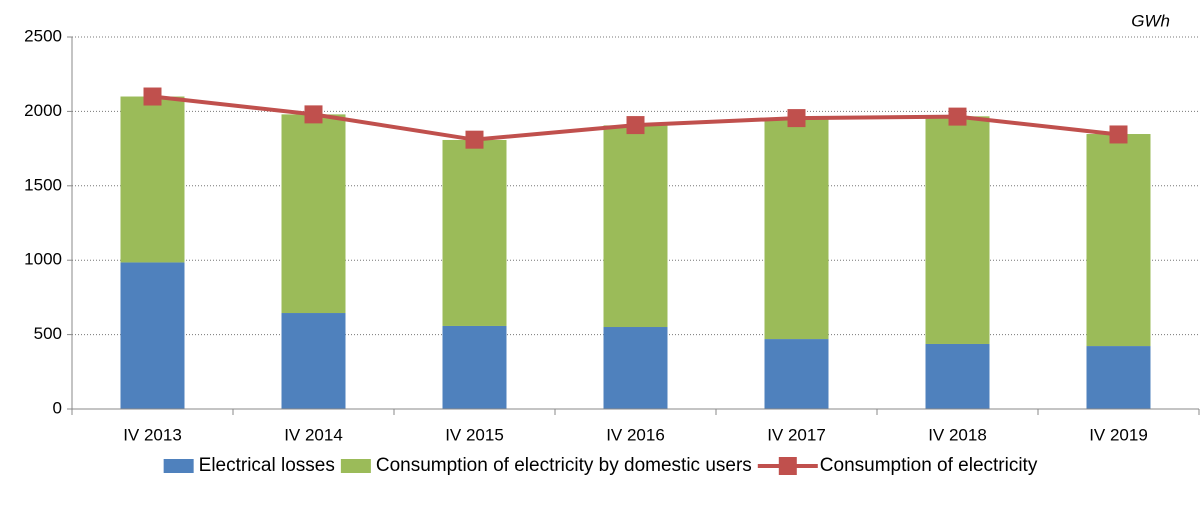 The image size is (1201, 506). I want to click on unit-label: GWh, so click(1150, 20).